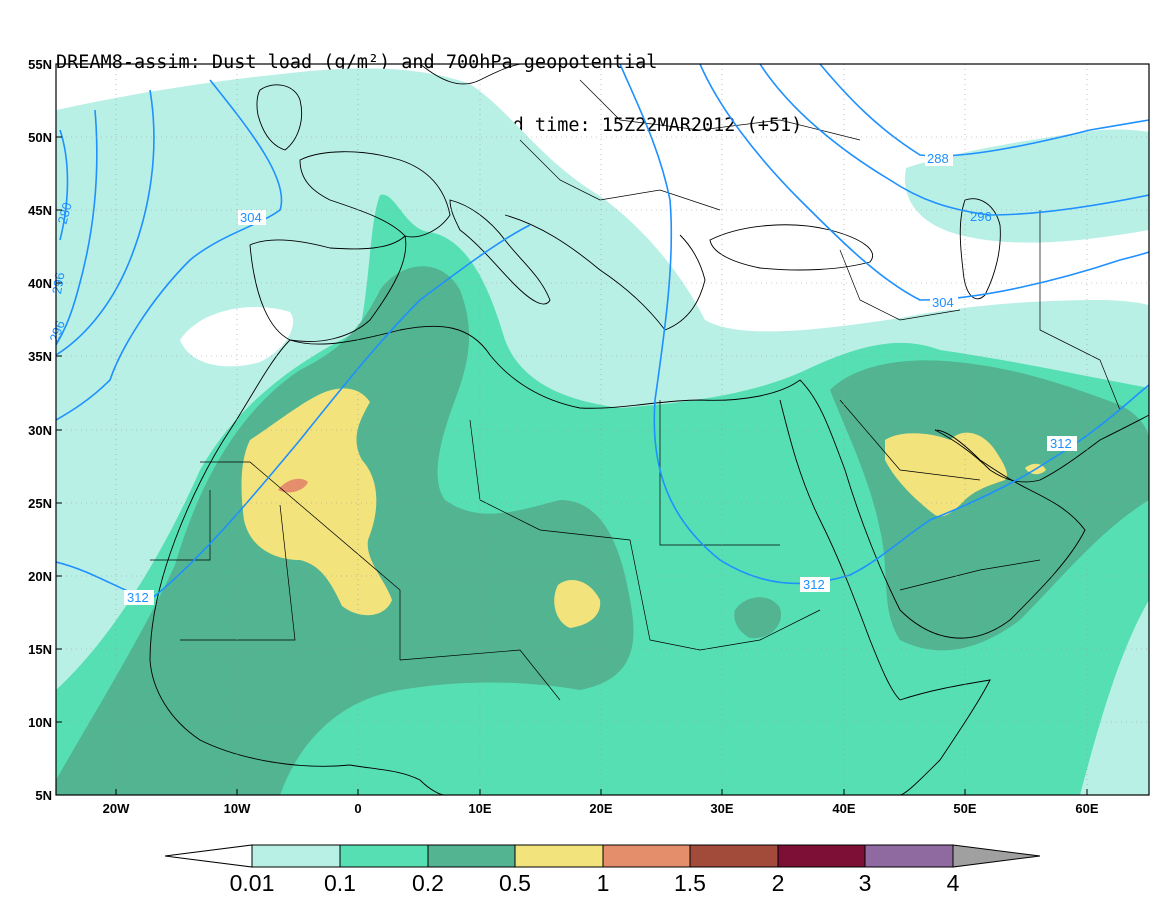  What do you see at coordinates (980, 249) in the screenshot?
I see `coastline-caspian` at bounding box center [980, 249].